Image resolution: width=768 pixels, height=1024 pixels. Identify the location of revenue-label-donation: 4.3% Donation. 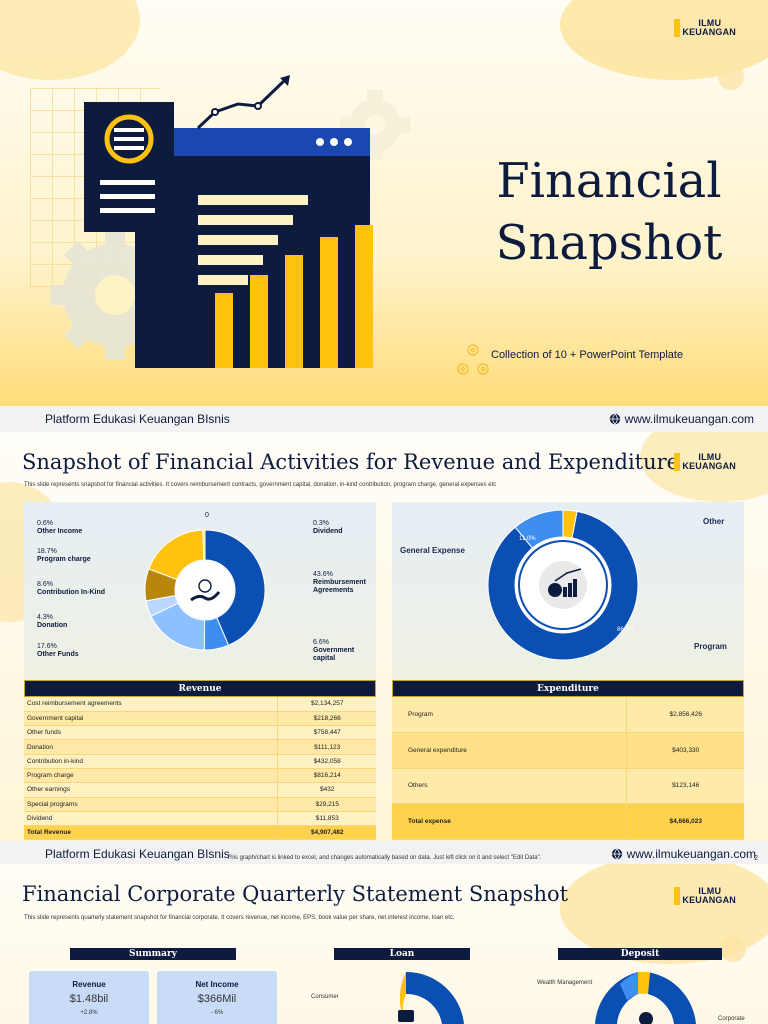
(52, 621).